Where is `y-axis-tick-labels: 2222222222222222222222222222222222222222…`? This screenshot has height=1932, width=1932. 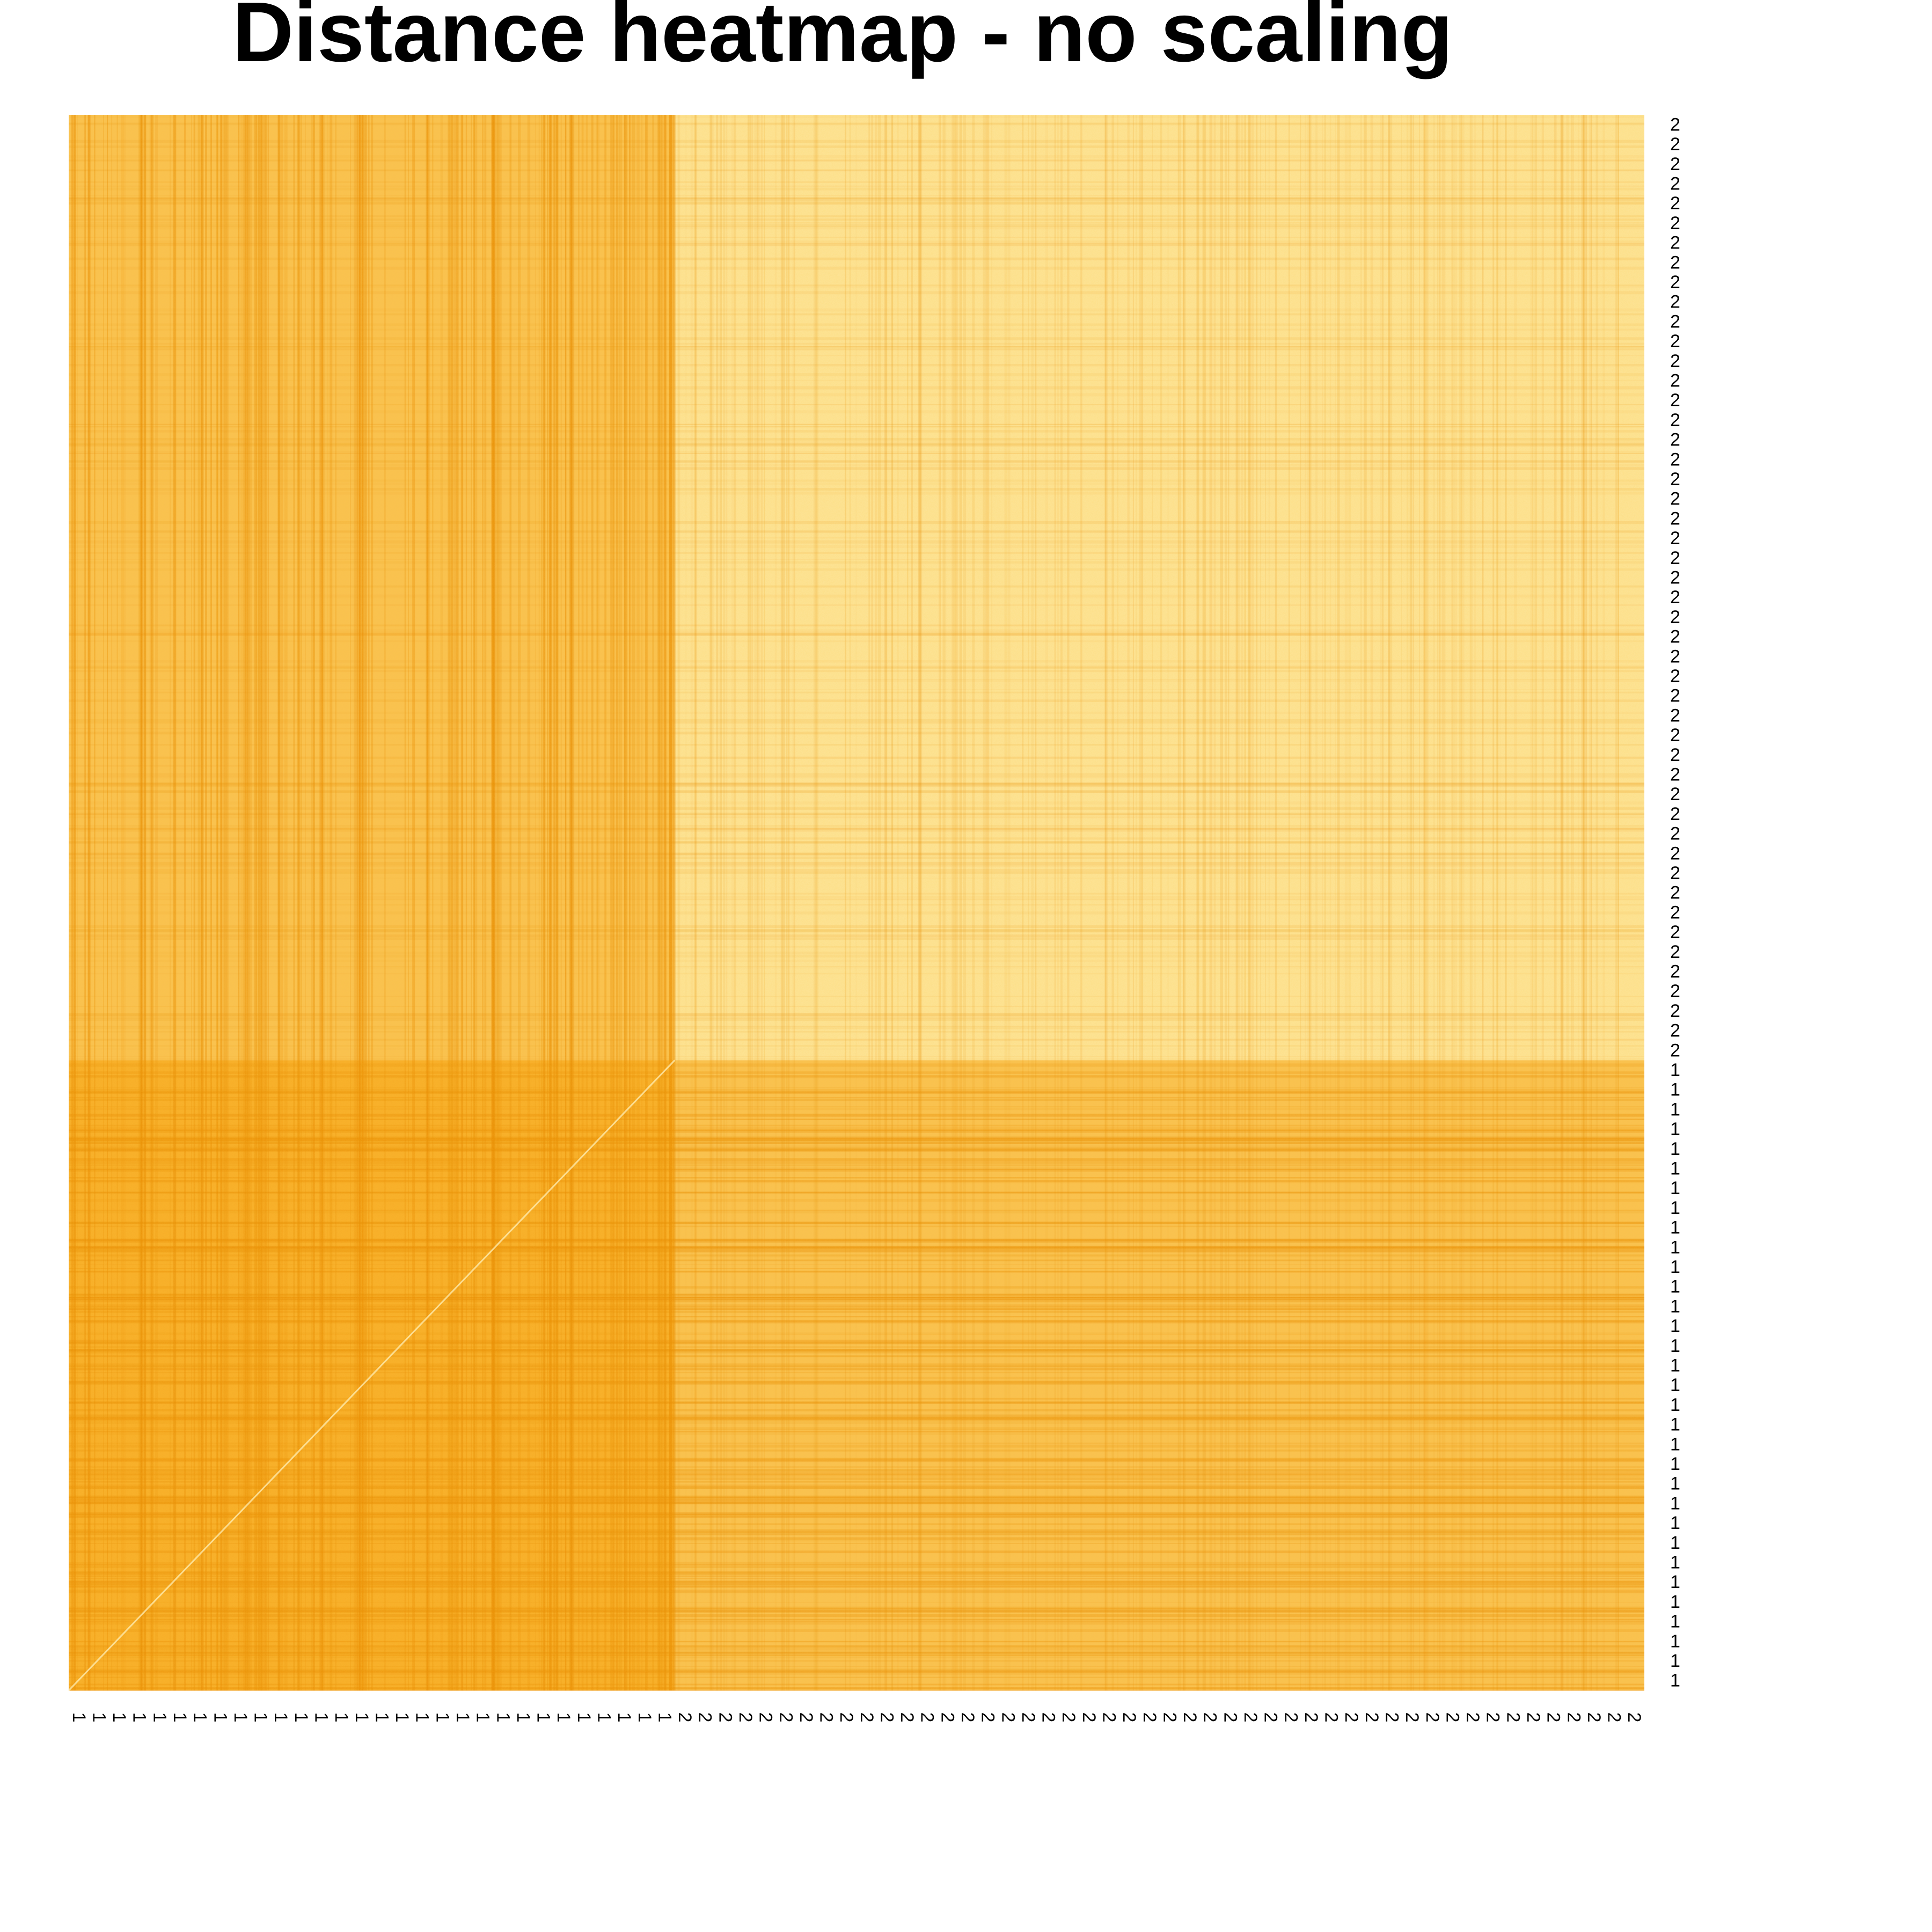
y-axis-tick-labels: 2222222222222222222222222222222222222222… is located at coordinates (1675, 902).